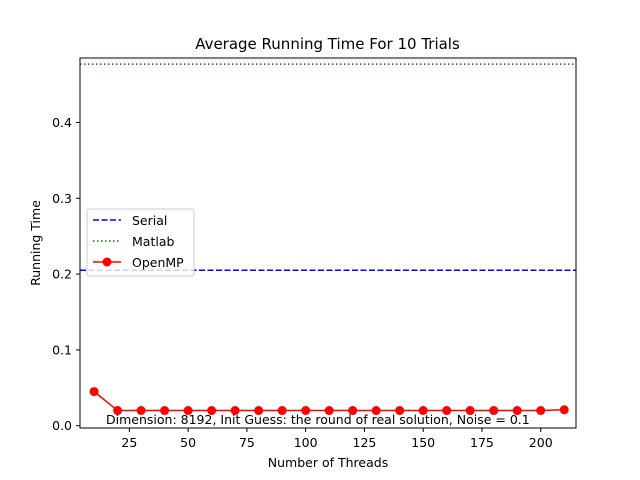 The height and width of the screenshot is (480, 640). What do you see at coordinates (328, 462) in the screenshot?
I see `x-axis-label: Number of Threads` at bounding box center [328, 462].